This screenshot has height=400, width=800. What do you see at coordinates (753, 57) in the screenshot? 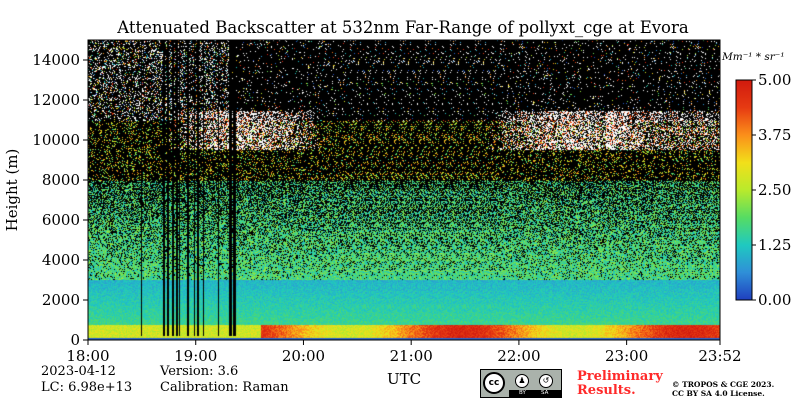
I see `colorbar-unit-label: Mm⁻¹ * sr⁻¹` at bounding box center [753, 57].